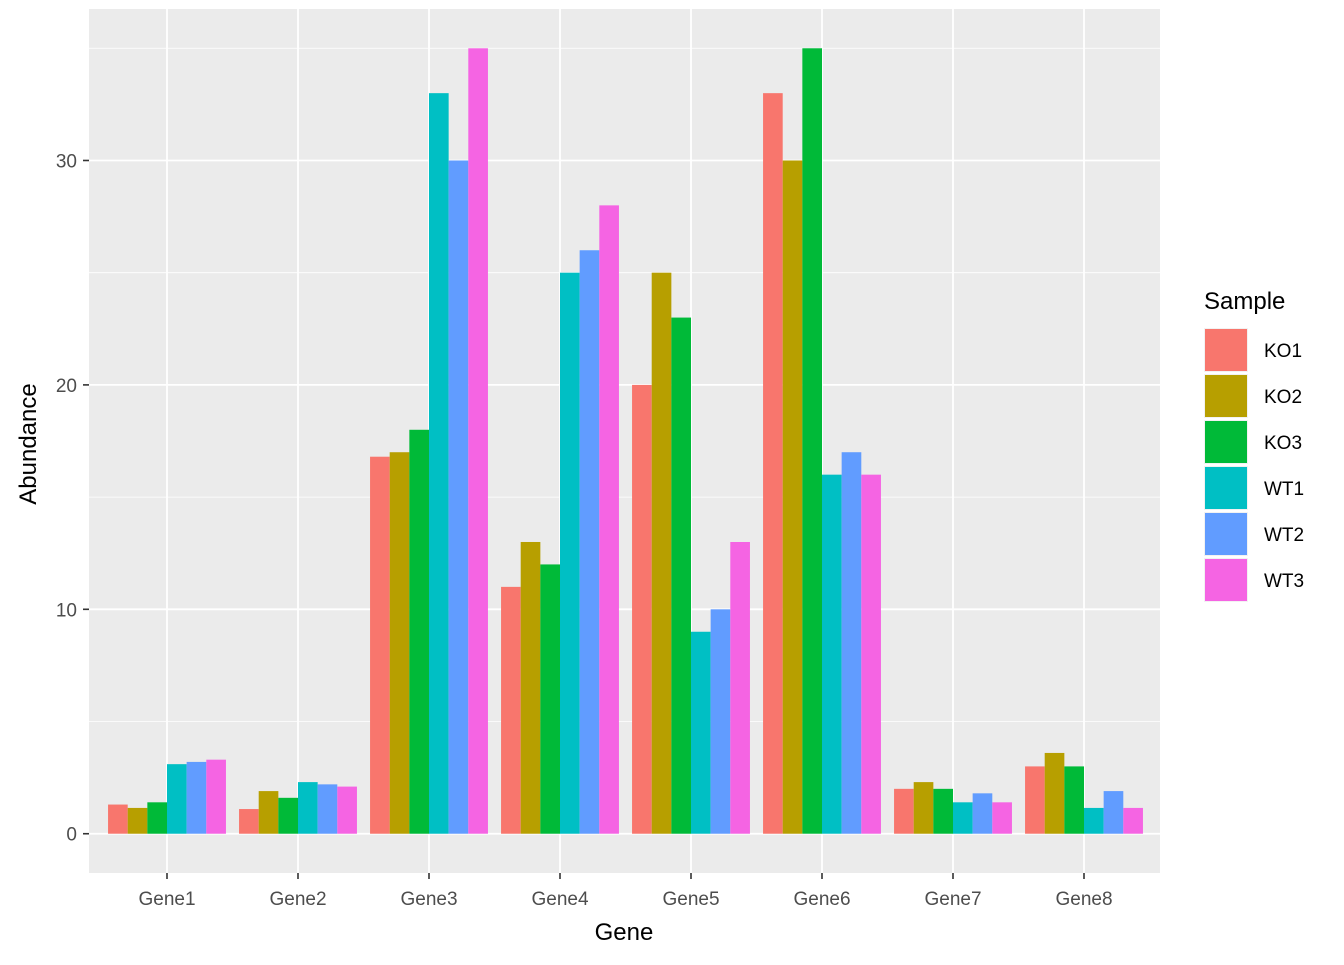 The height and width of the screenshot is (965, 1344). I want to click on bar-gene8-ko2, so click(1054, 793).